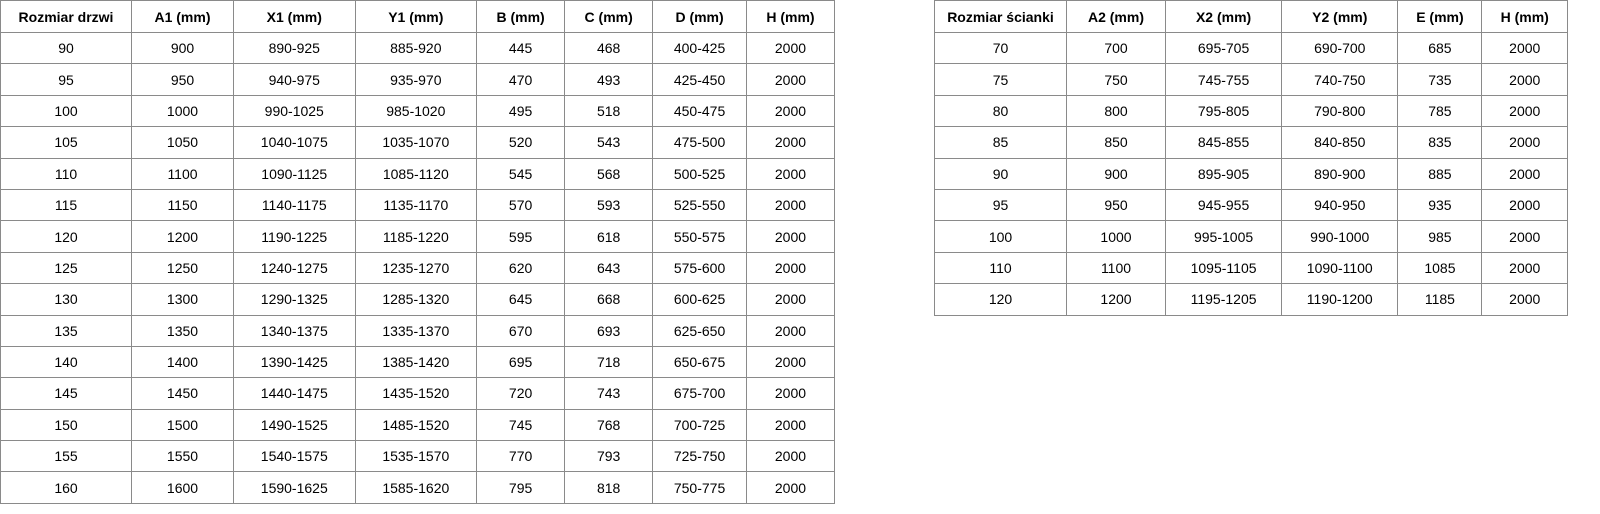 The height and width of the screenshot is (514, 1600). I want to click on table-cell: 935, so click(1440, 205).